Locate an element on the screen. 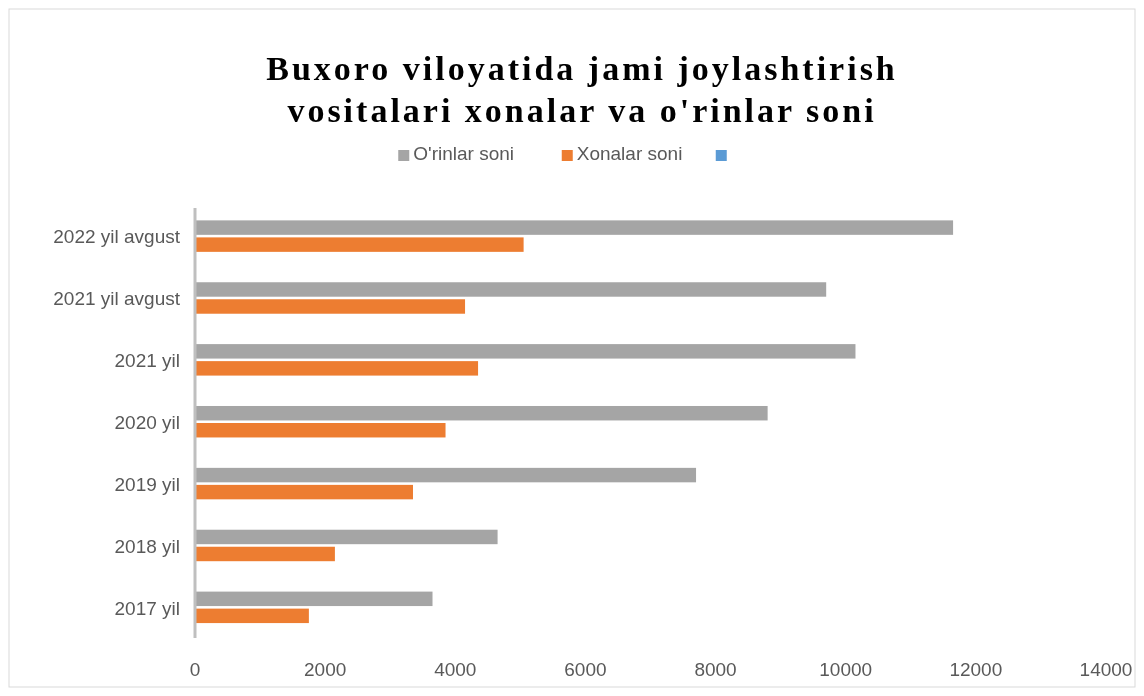 Image resolution: width=1144 pixels, height=696 pixels. y-tick-label: 2021 yil is located at coordinates (147, 361).